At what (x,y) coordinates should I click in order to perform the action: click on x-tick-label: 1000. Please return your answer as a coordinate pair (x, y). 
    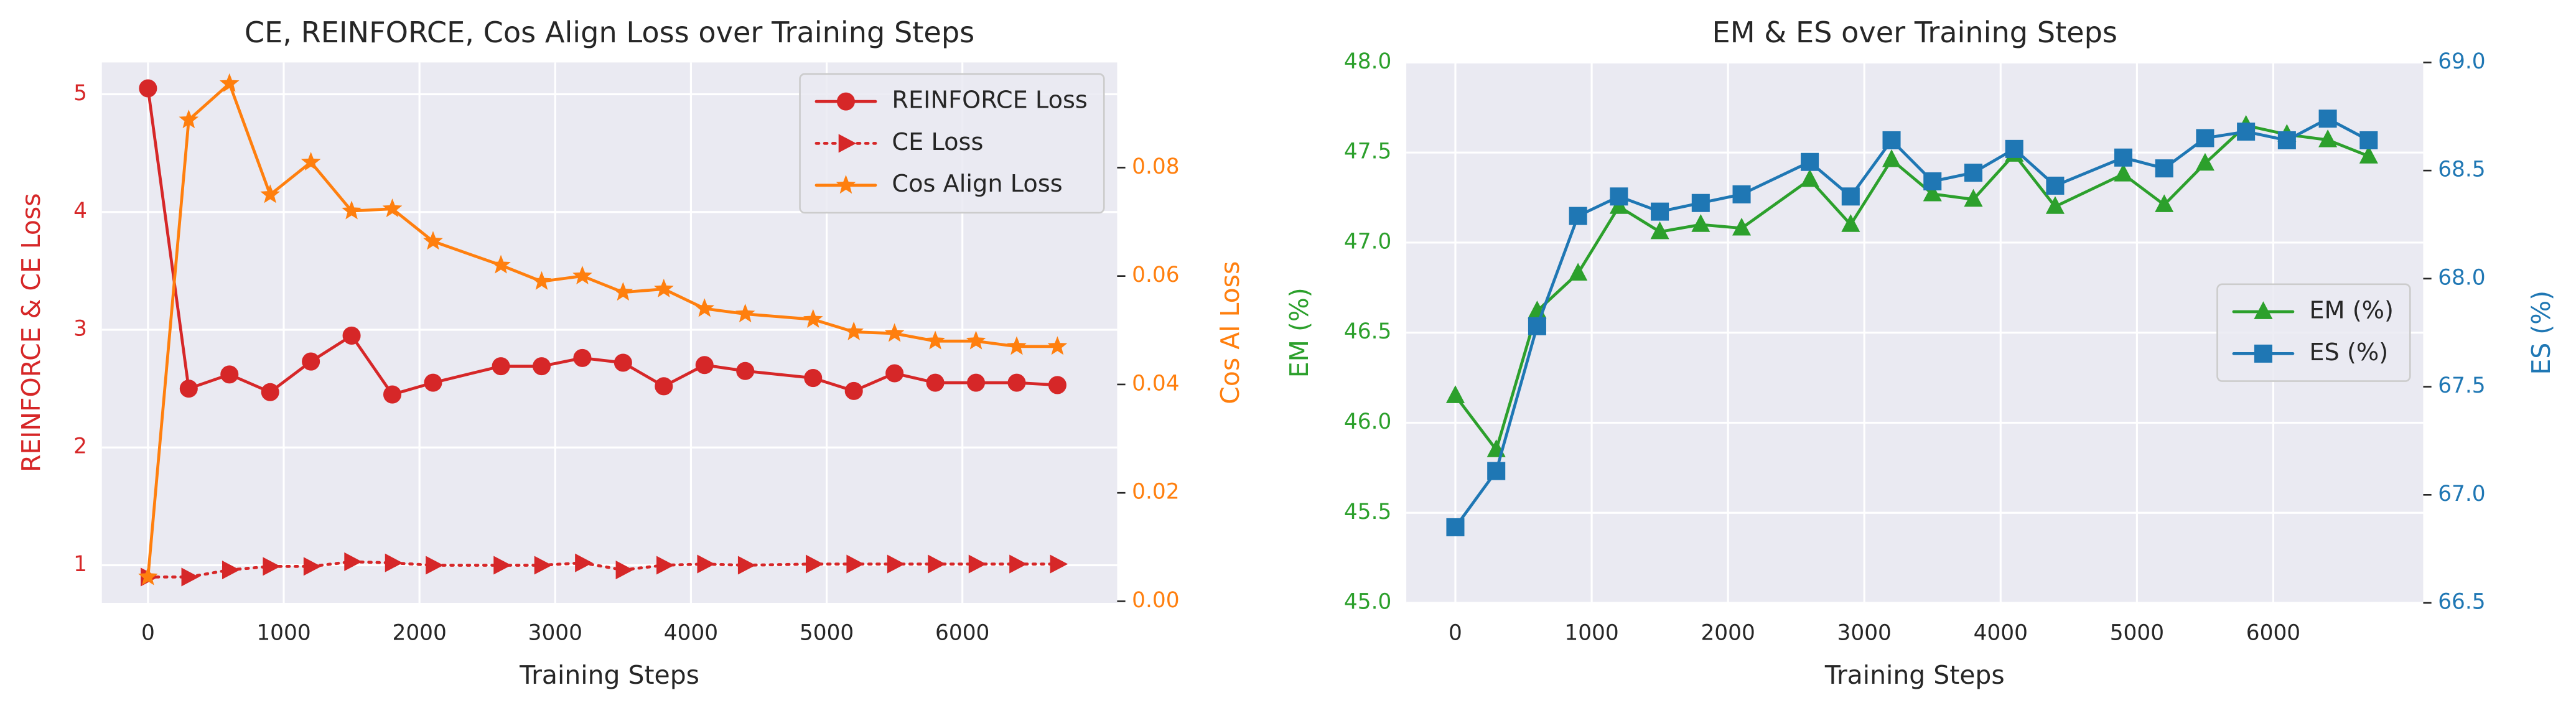
    Looking at the image, I should click on (283, 634).